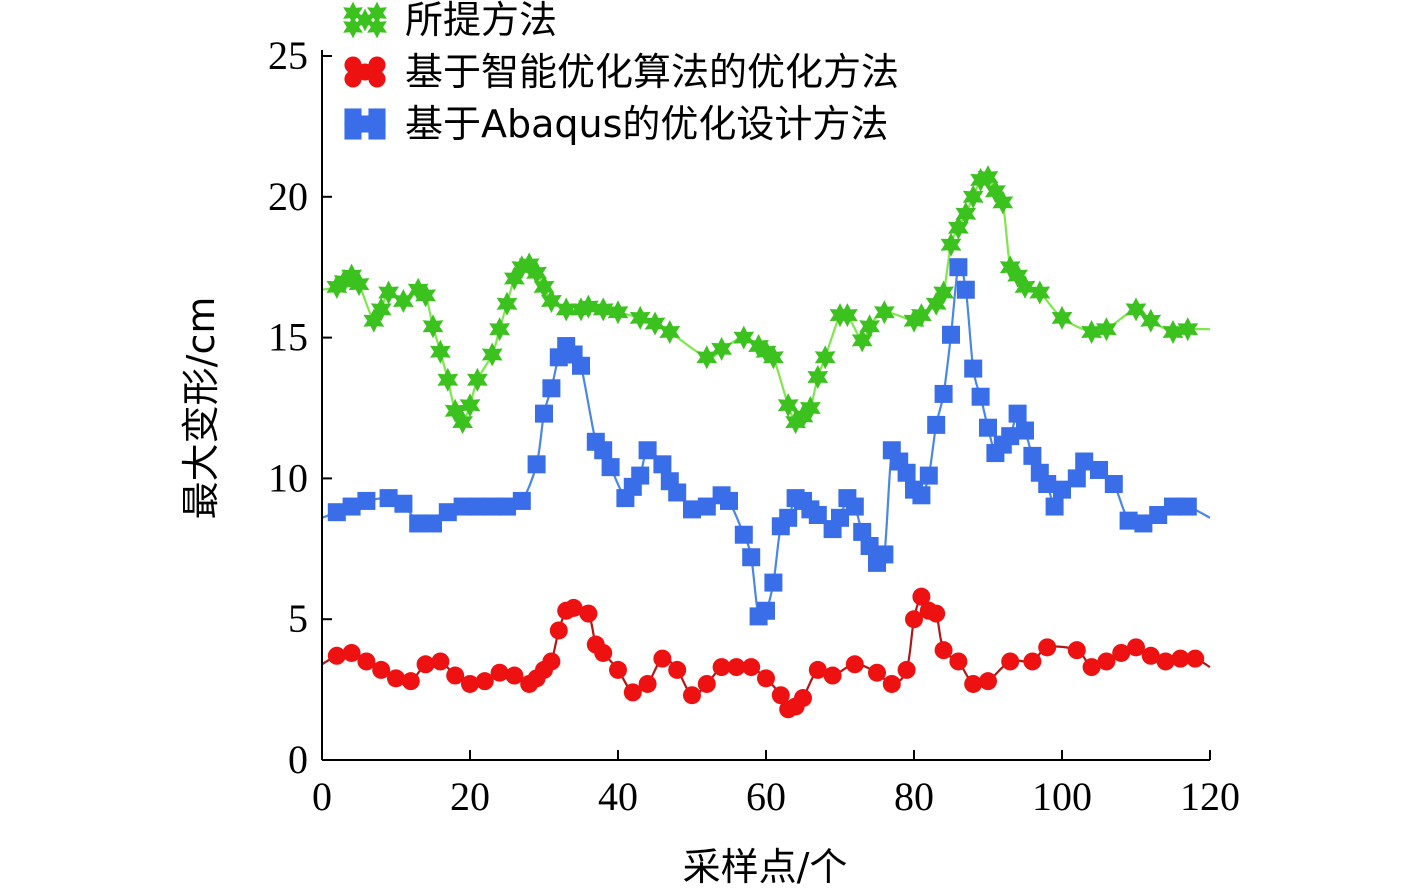  What do you see at coordinates (621, 72) in the screenshot?
I see `legend-item-2: 基于智能优化算法的优化方法` at bounding box center [621, 72].